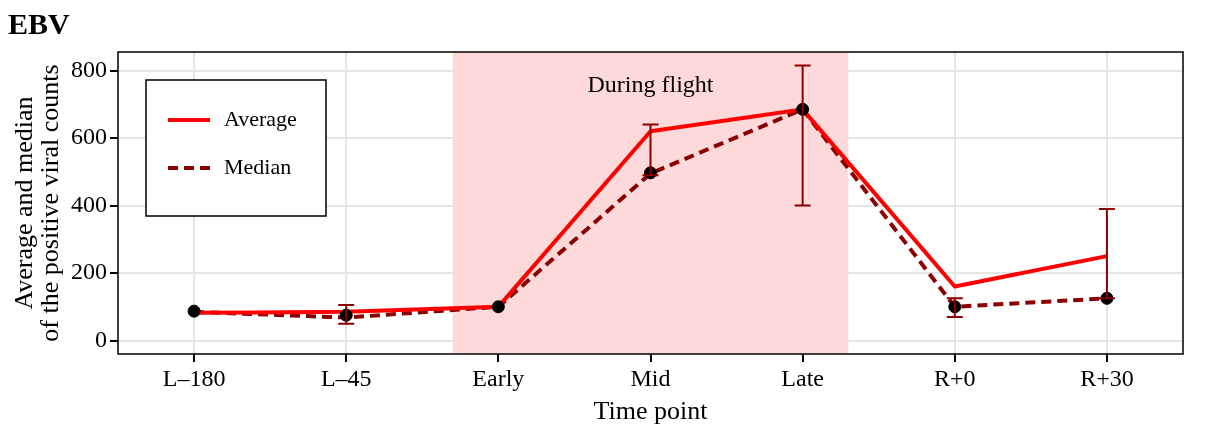  I want to click on y-tick-label: 400, so click(89, 203).